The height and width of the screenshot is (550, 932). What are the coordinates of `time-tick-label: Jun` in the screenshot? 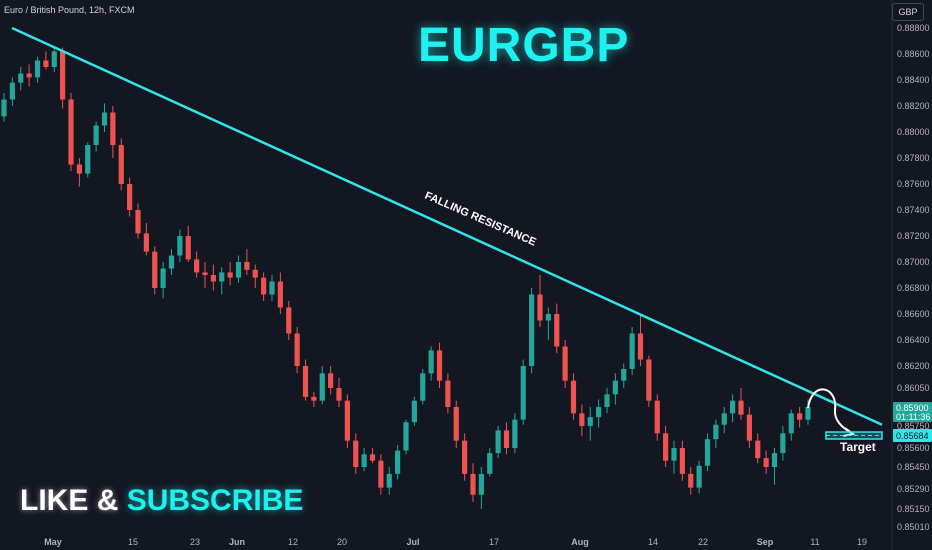 It's located at (237, 542).